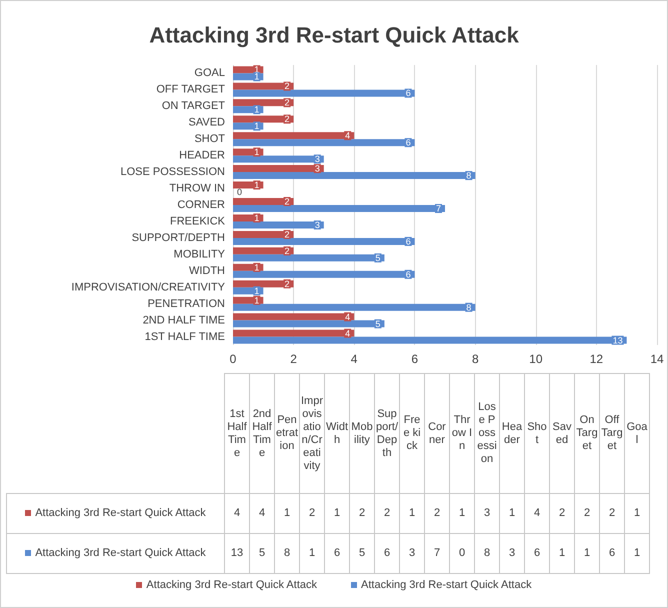 The height and width of the screenshot is (608, 668). Describe the element at coordinates (637, 434) in the screenshot. I see `text: Goal` at that location.